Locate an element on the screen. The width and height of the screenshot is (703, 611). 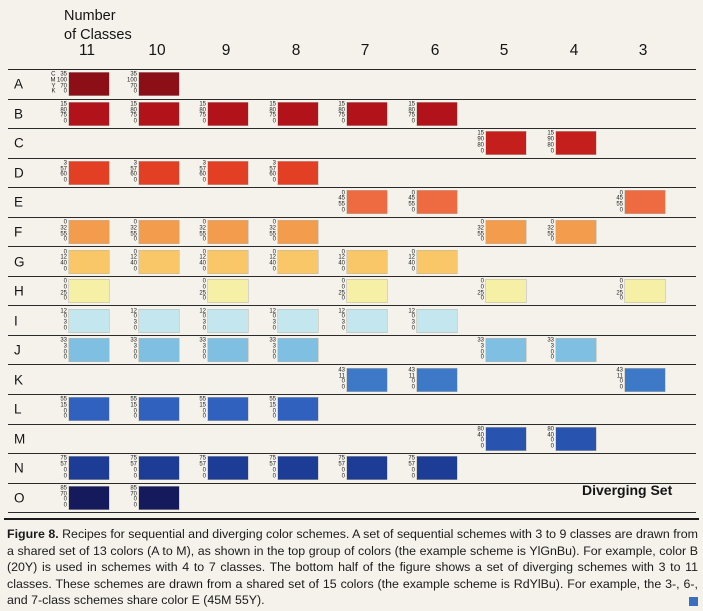
recipe-cell-H-5: 0 0 25 0 is located at coordinates (476, 291).